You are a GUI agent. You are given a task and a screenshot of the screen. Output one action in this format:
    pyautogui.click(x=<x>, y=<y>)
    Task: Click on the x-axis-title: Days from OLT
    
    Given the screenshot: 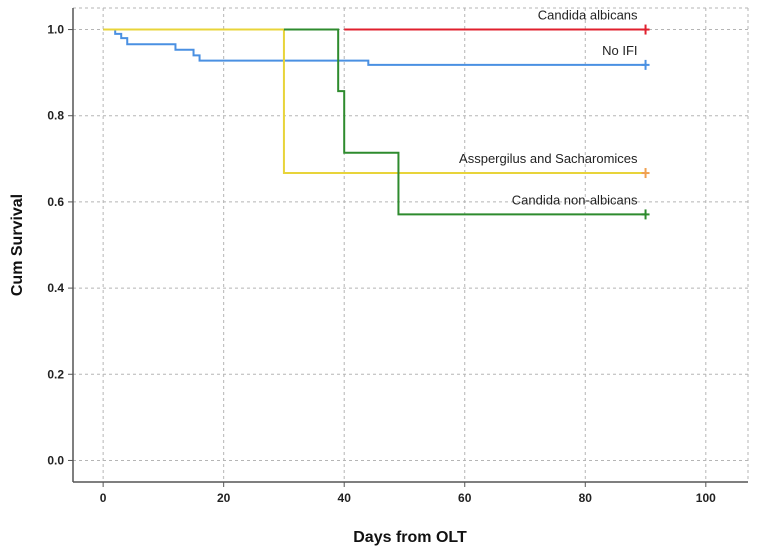 What is the action you would take?
    pyautogui.click(x=410, y=537)
    